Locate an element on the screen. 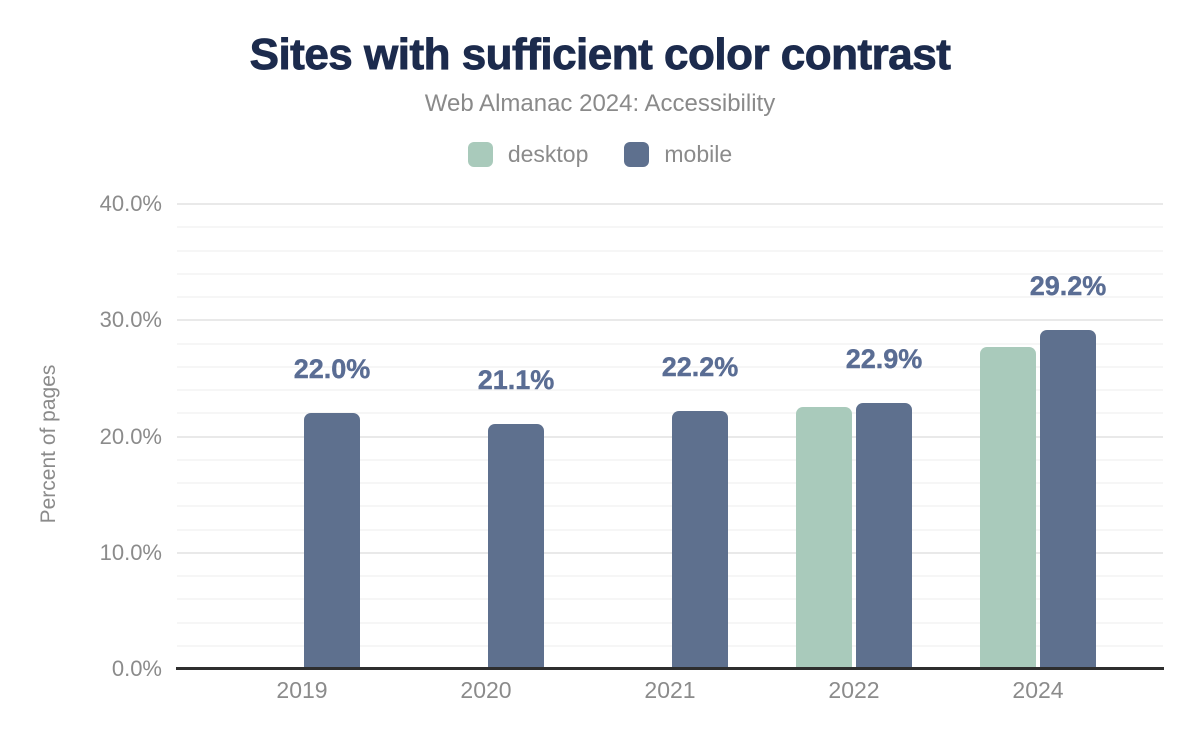  x-tick-label: 2021 is located at coordinates (670, 690).